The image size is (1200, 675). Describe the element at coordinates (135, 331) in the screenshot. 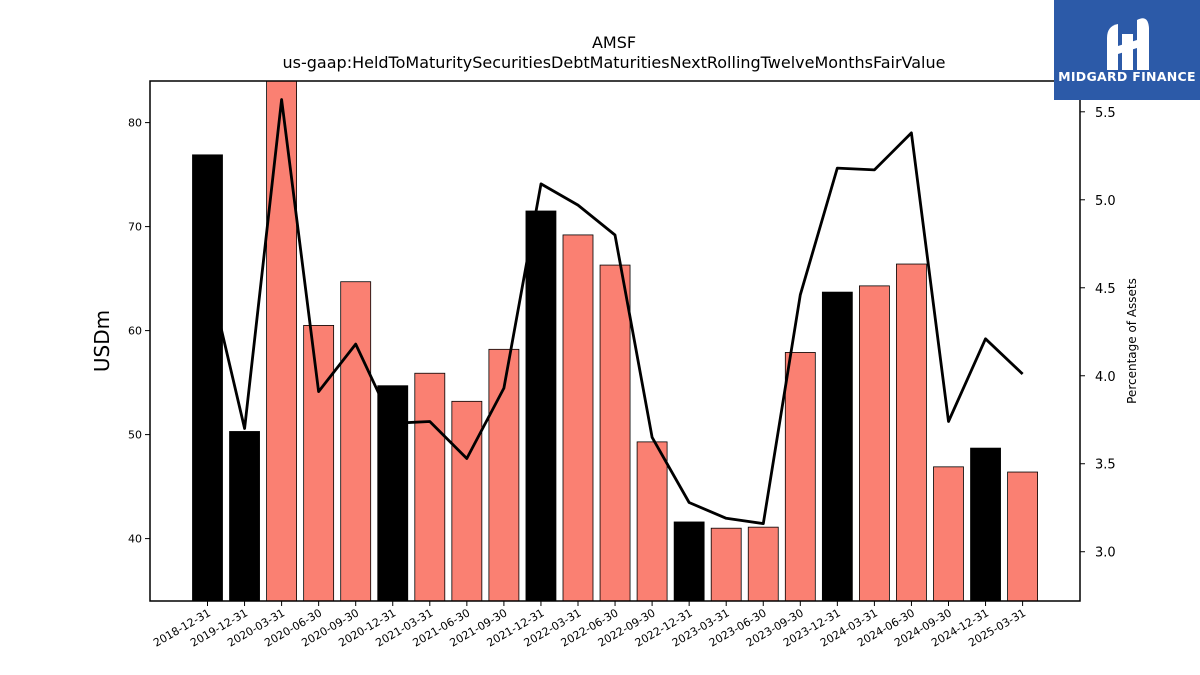

I see `y-tick-label: 60` at that location.